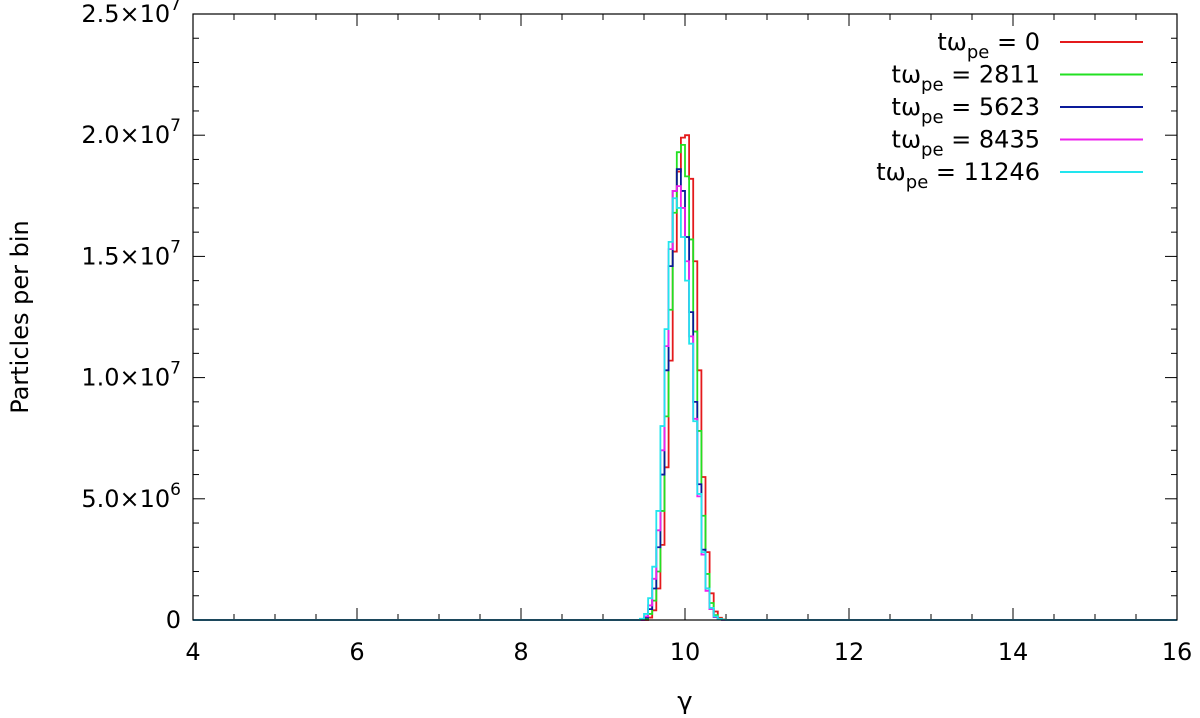 The height and width of the screenshot is (718, 1200). What do you see at coordinates (849, 652) in the screenshot?
I see `x-tick-label: 12` at bounding box center [849, 652].